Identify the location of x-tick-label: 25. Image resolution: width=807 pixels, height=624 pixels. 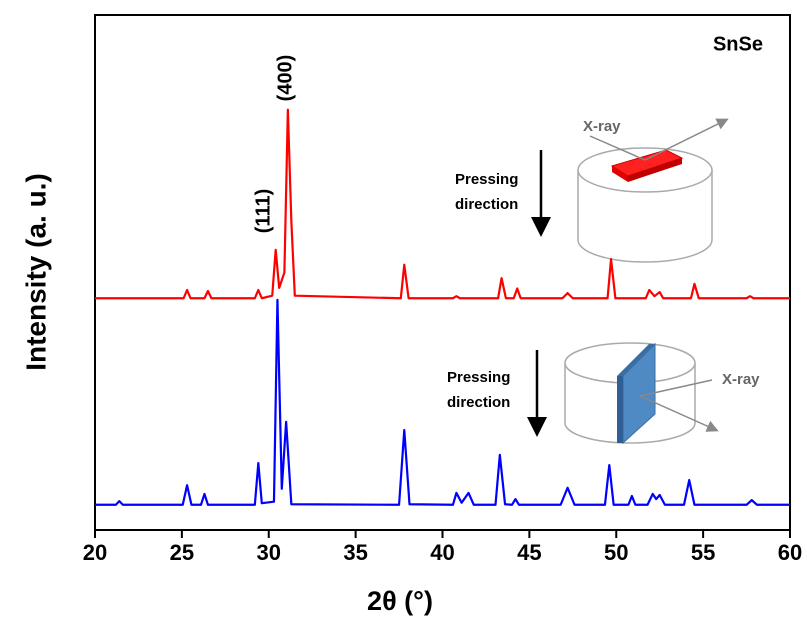
(182, 552).